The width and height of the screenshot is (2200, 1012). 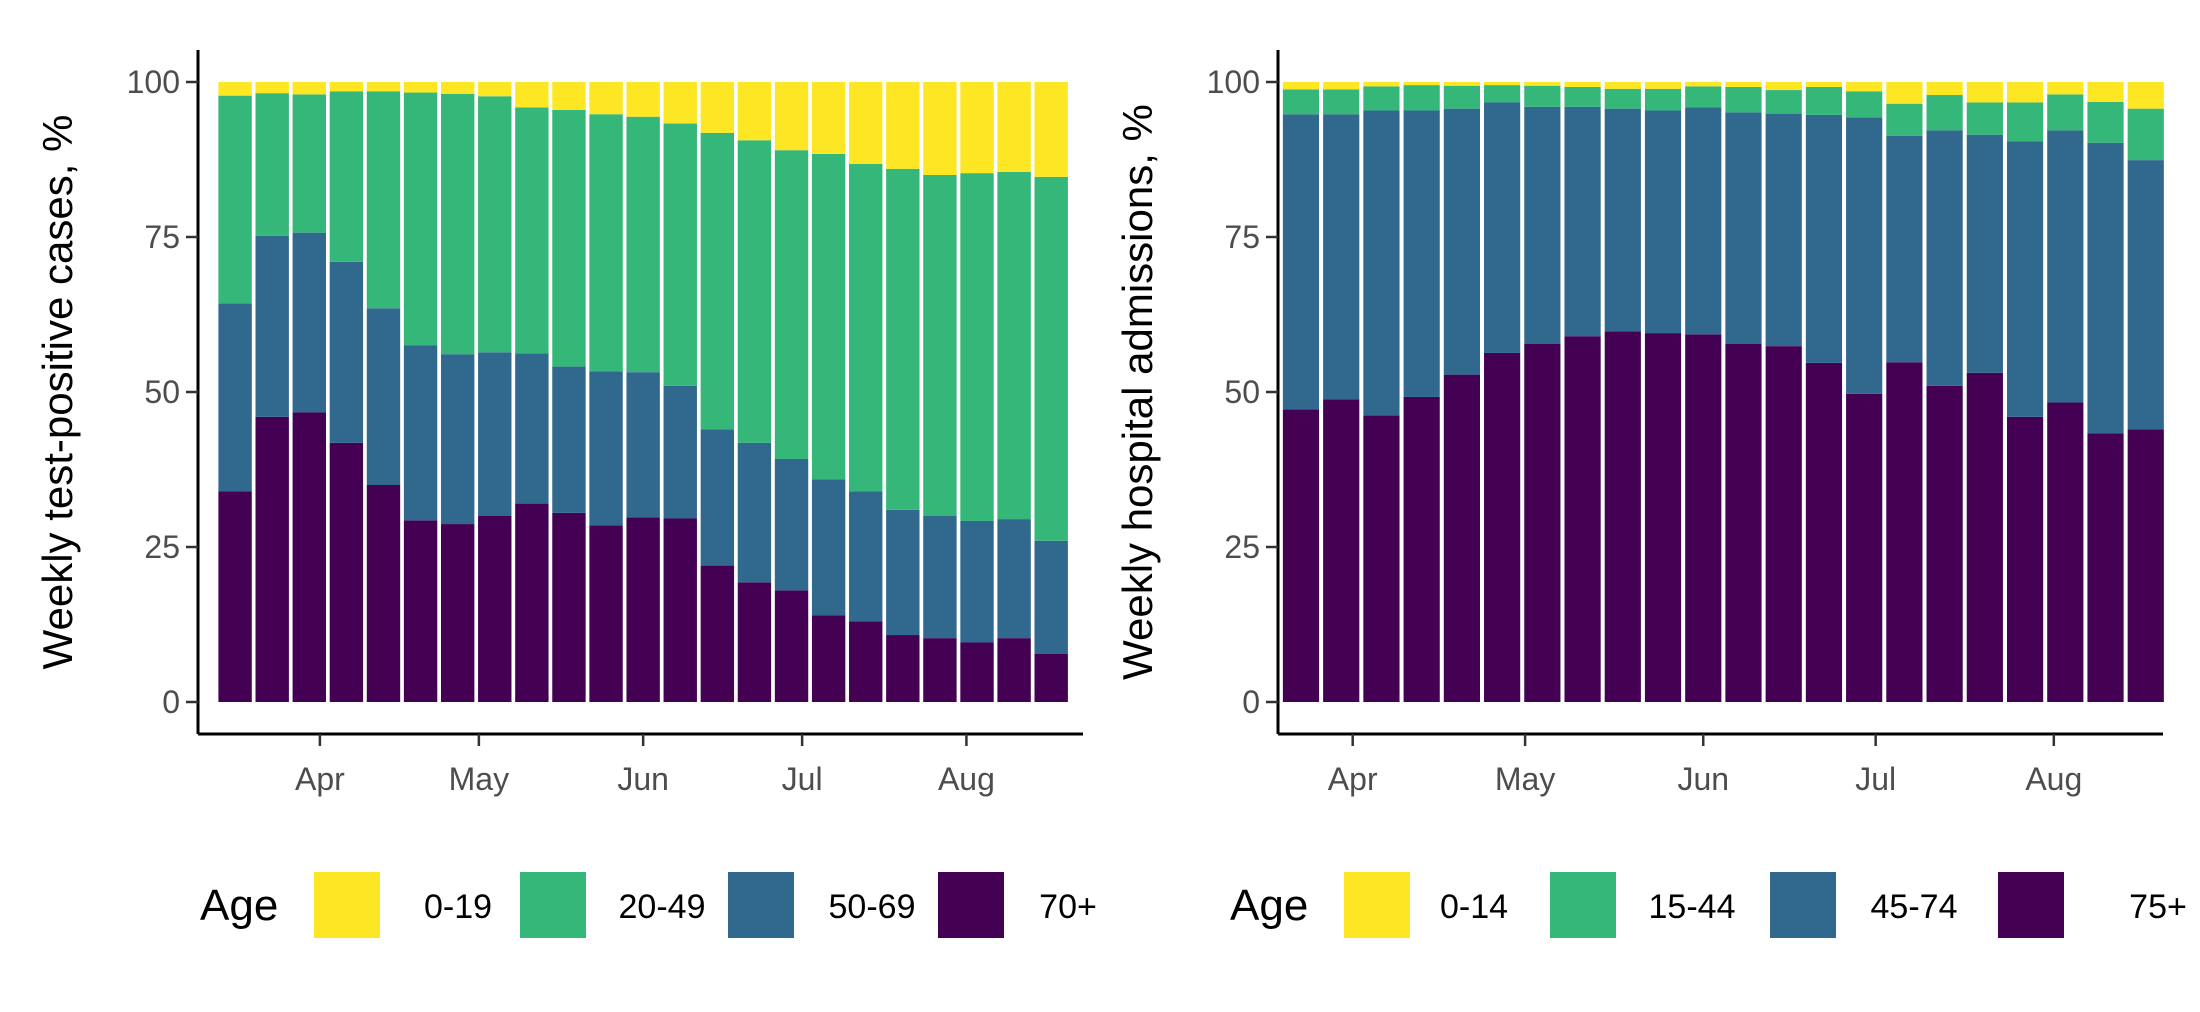 I want to click on legend-label-50-69: 50-69, so click(x=872, y=907).